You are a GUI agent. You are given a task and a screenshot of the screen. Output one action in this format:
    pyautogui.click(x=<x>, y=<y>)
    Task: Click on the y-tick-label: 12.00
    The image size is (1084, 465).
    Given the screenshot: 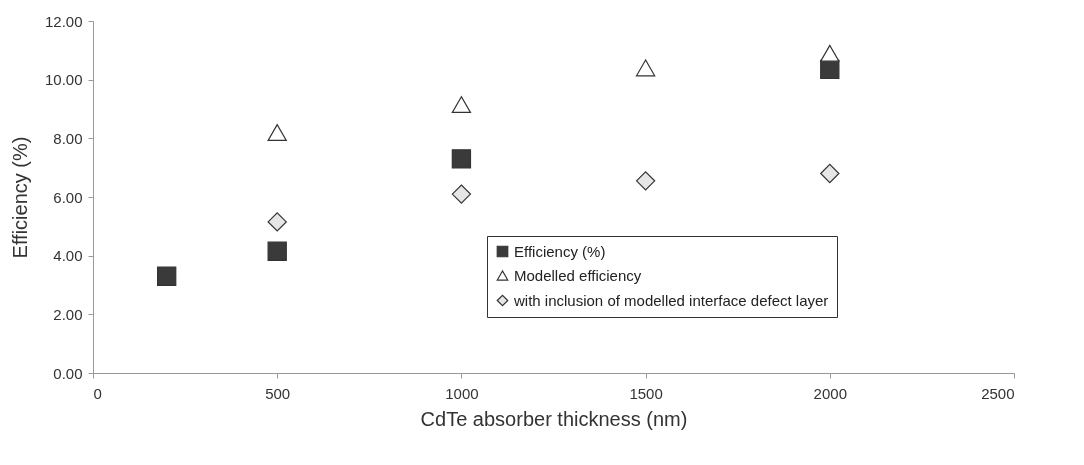 What is the action you would take?
    pyautogui.click(x=63, y=21)
    